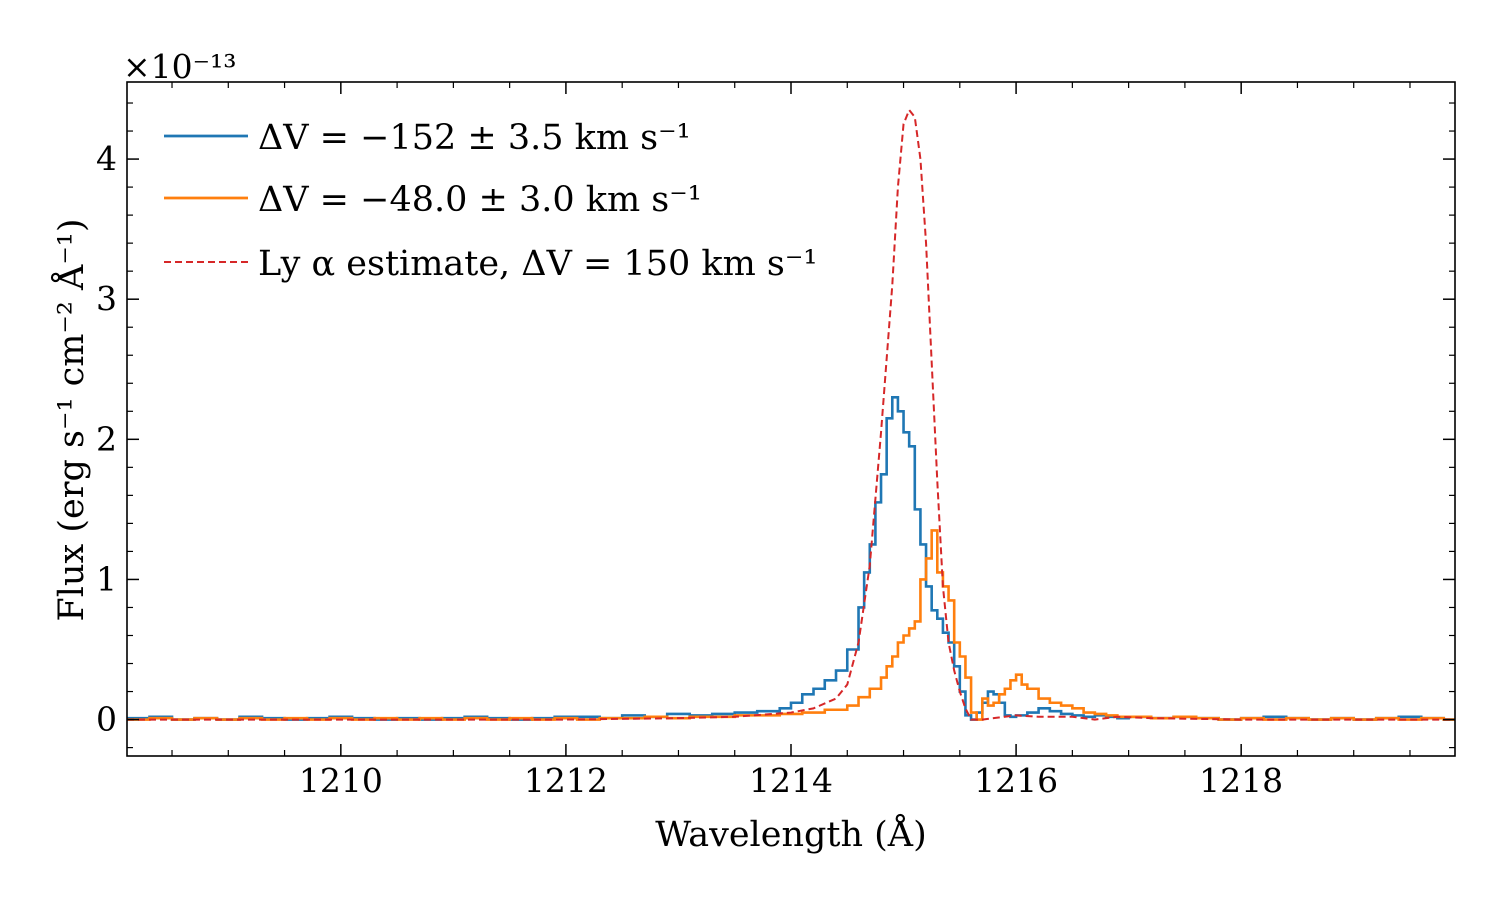 The width and height of the screenshot is (1500, 905). Describe the element at coordinates (1016, 780) in the screenshot. I see `x-tick-label: 1216` at that location.